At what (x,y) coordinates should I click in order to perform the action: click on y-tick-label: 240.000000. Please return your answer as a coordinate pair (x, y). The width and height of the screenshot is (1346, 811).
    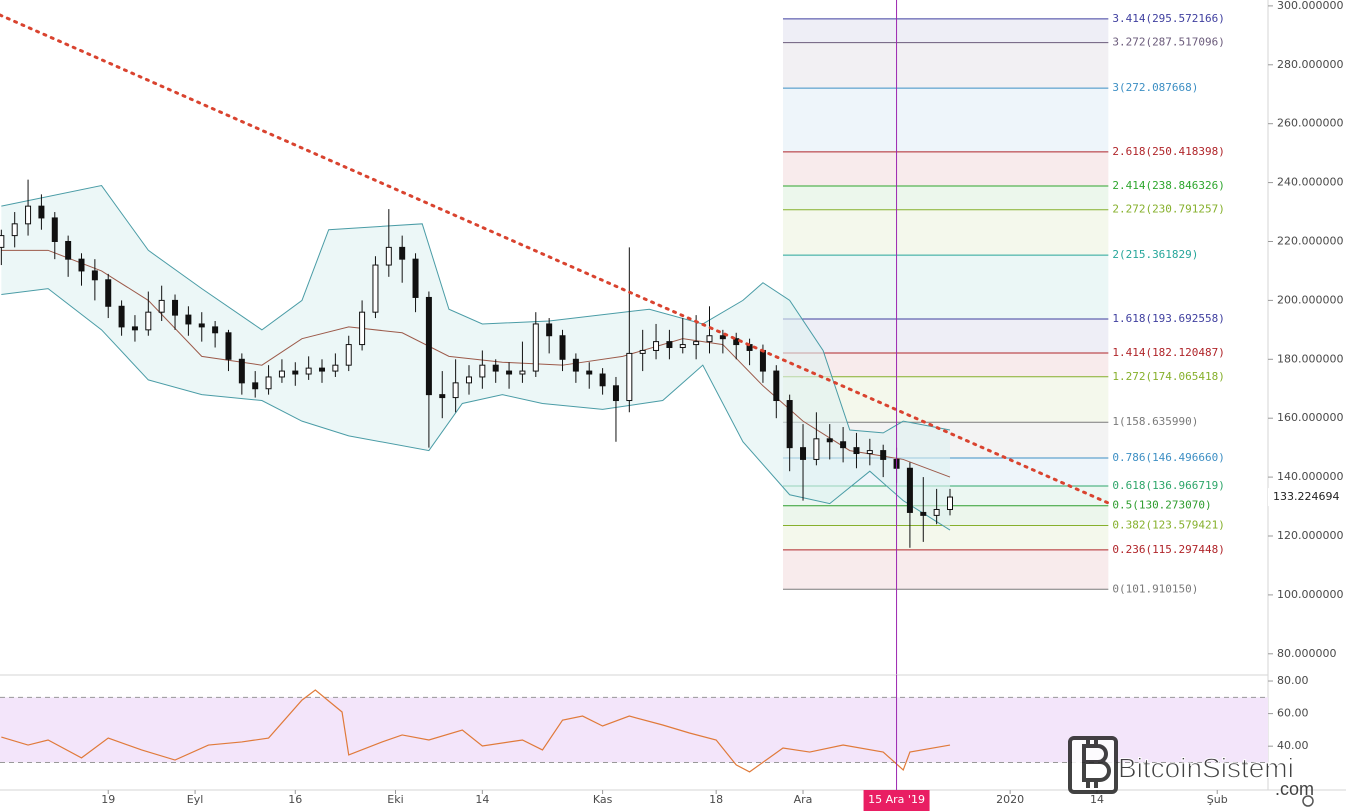
    Looking at the image, I should click on (1310, 182).